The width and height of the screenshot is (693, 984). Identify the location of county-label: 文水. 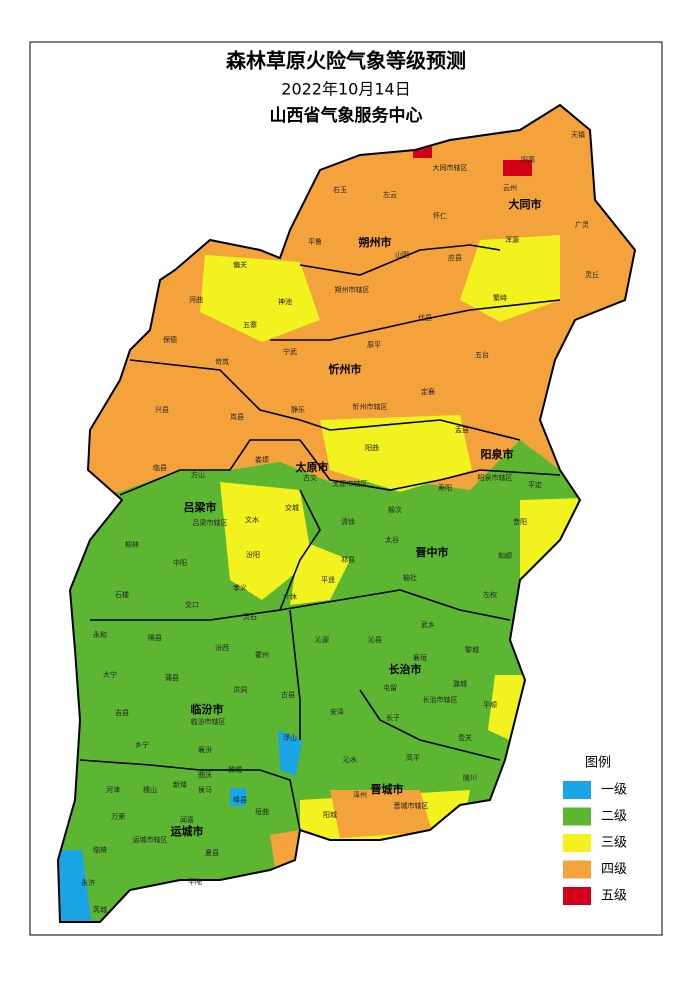
(252, 519).